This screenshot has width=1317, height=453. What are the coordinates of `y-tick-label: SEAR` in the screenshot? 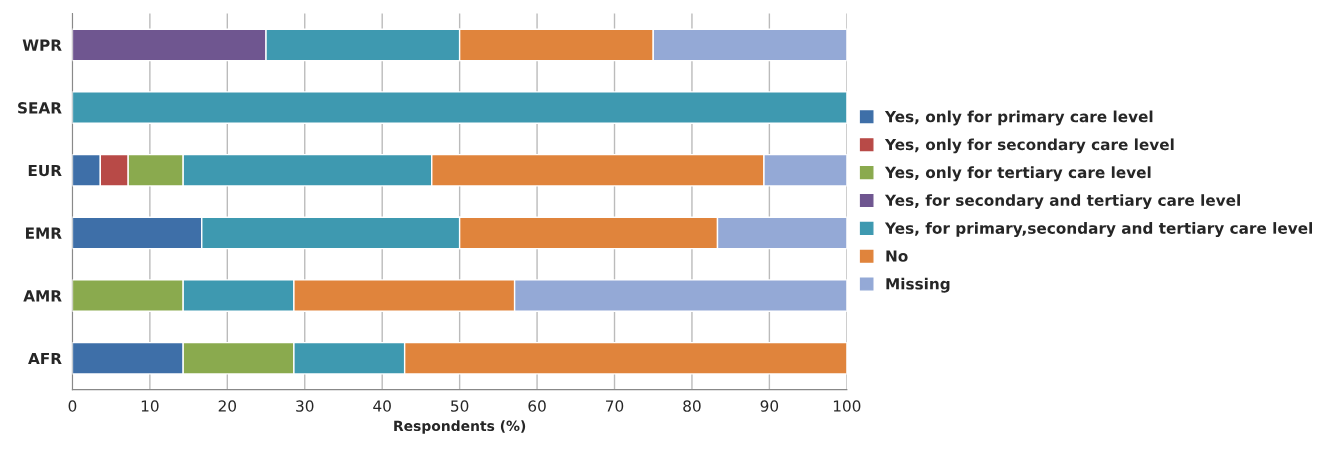 It's located at (40, 108).